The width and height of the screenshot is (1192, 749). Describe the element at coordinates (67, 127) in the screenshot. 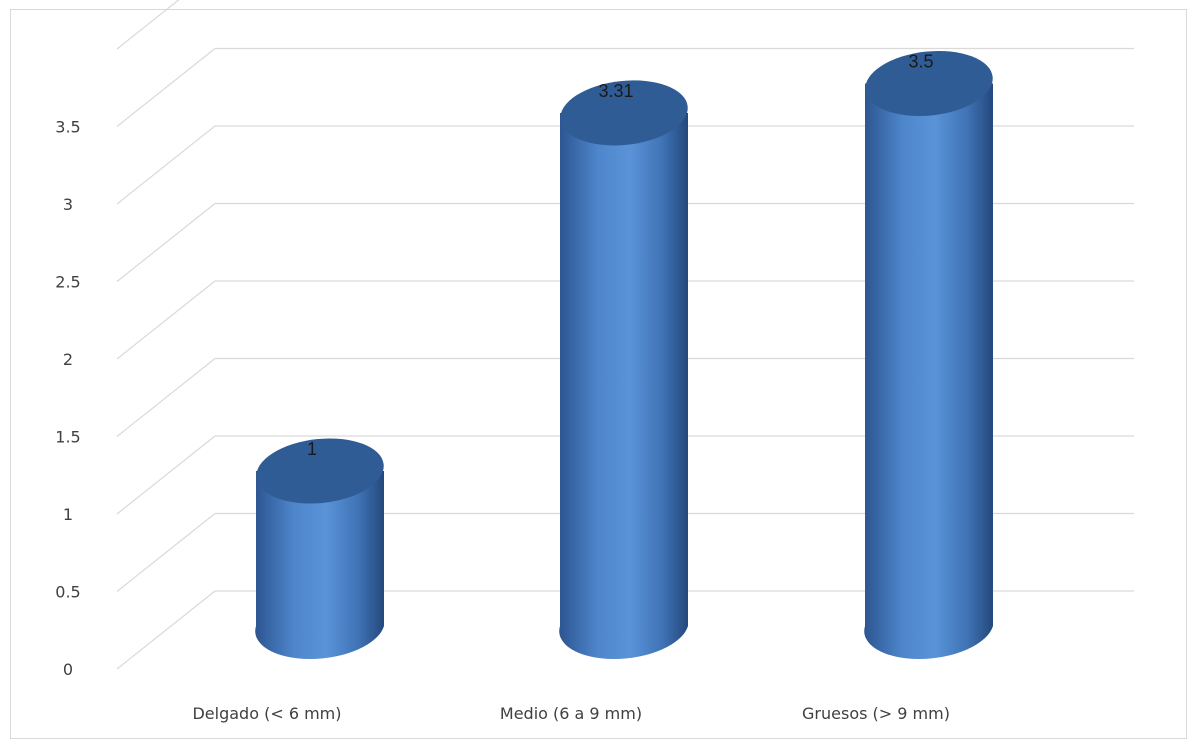

I see `y-tick-label: 3.5` at that location.